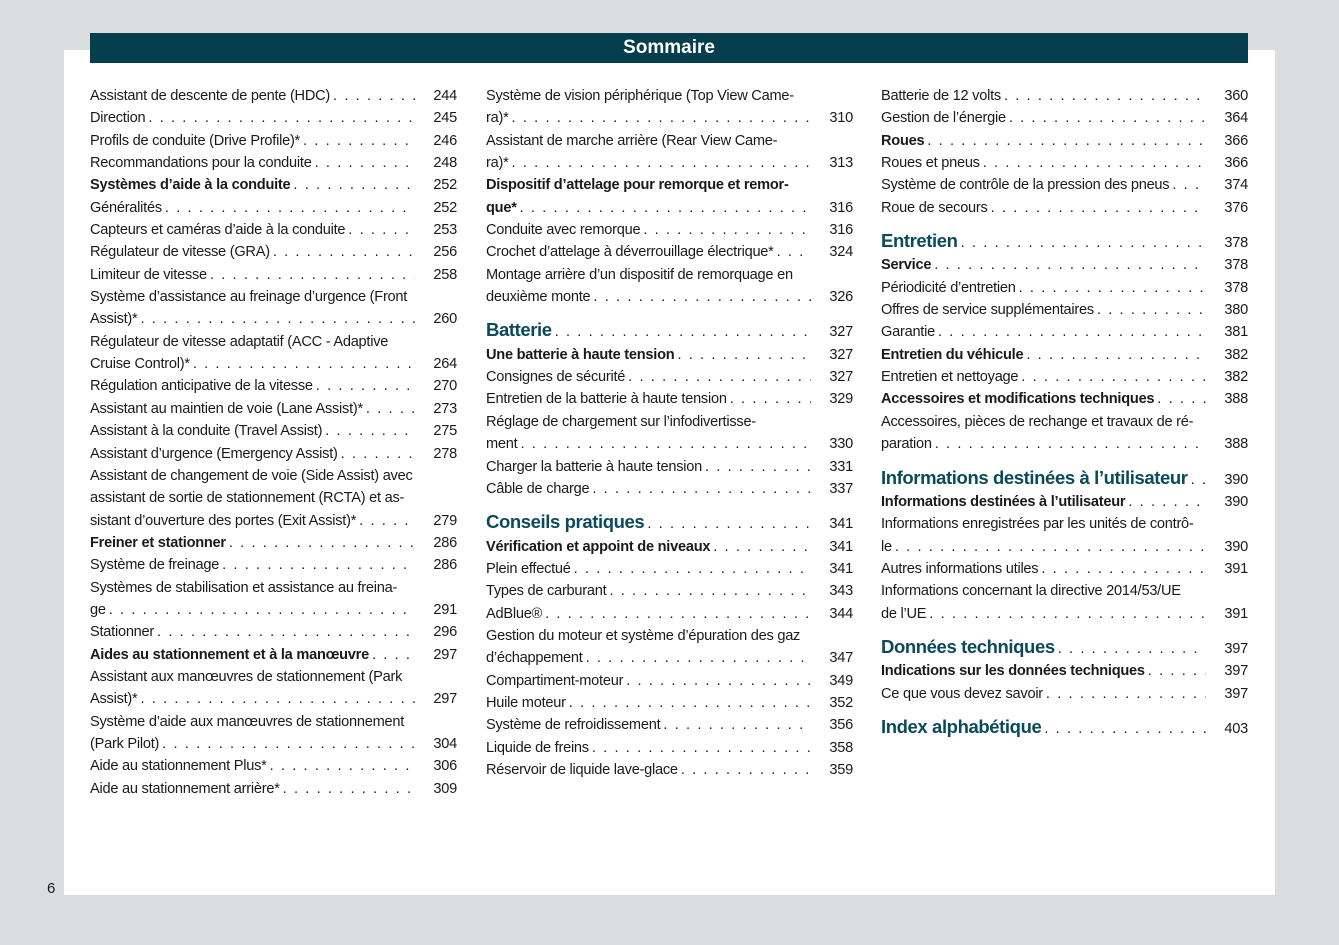 Image resolution: width=1339 pixels, height=945 pixels. Describe the element at coordinates (669, 331) in the screenshot. I see `toc-section-heading: Batterie 327` at that location.